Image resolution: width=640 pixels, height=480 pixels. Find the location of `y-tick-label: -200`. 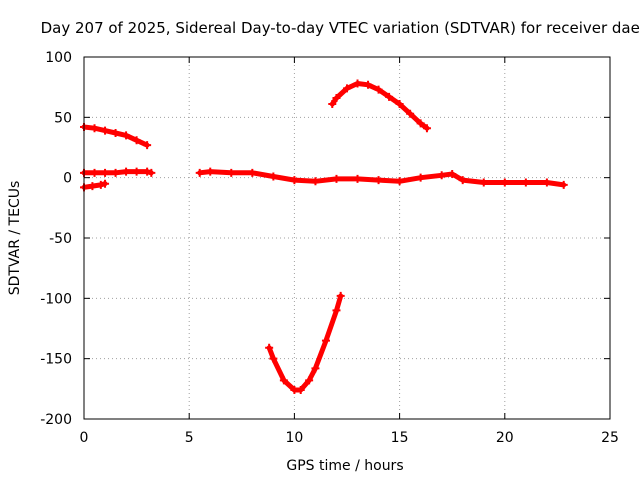

y-tick-label: -200 is located at coordinates (56, 420).